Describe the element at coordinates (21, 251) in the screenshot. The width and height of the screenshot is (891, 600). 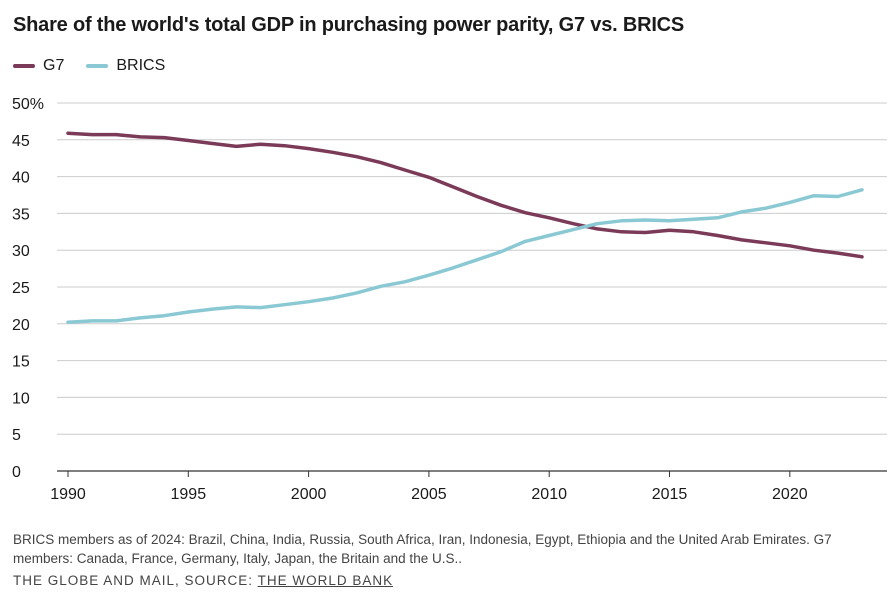
I see `y-tick-label: 30` at that location.